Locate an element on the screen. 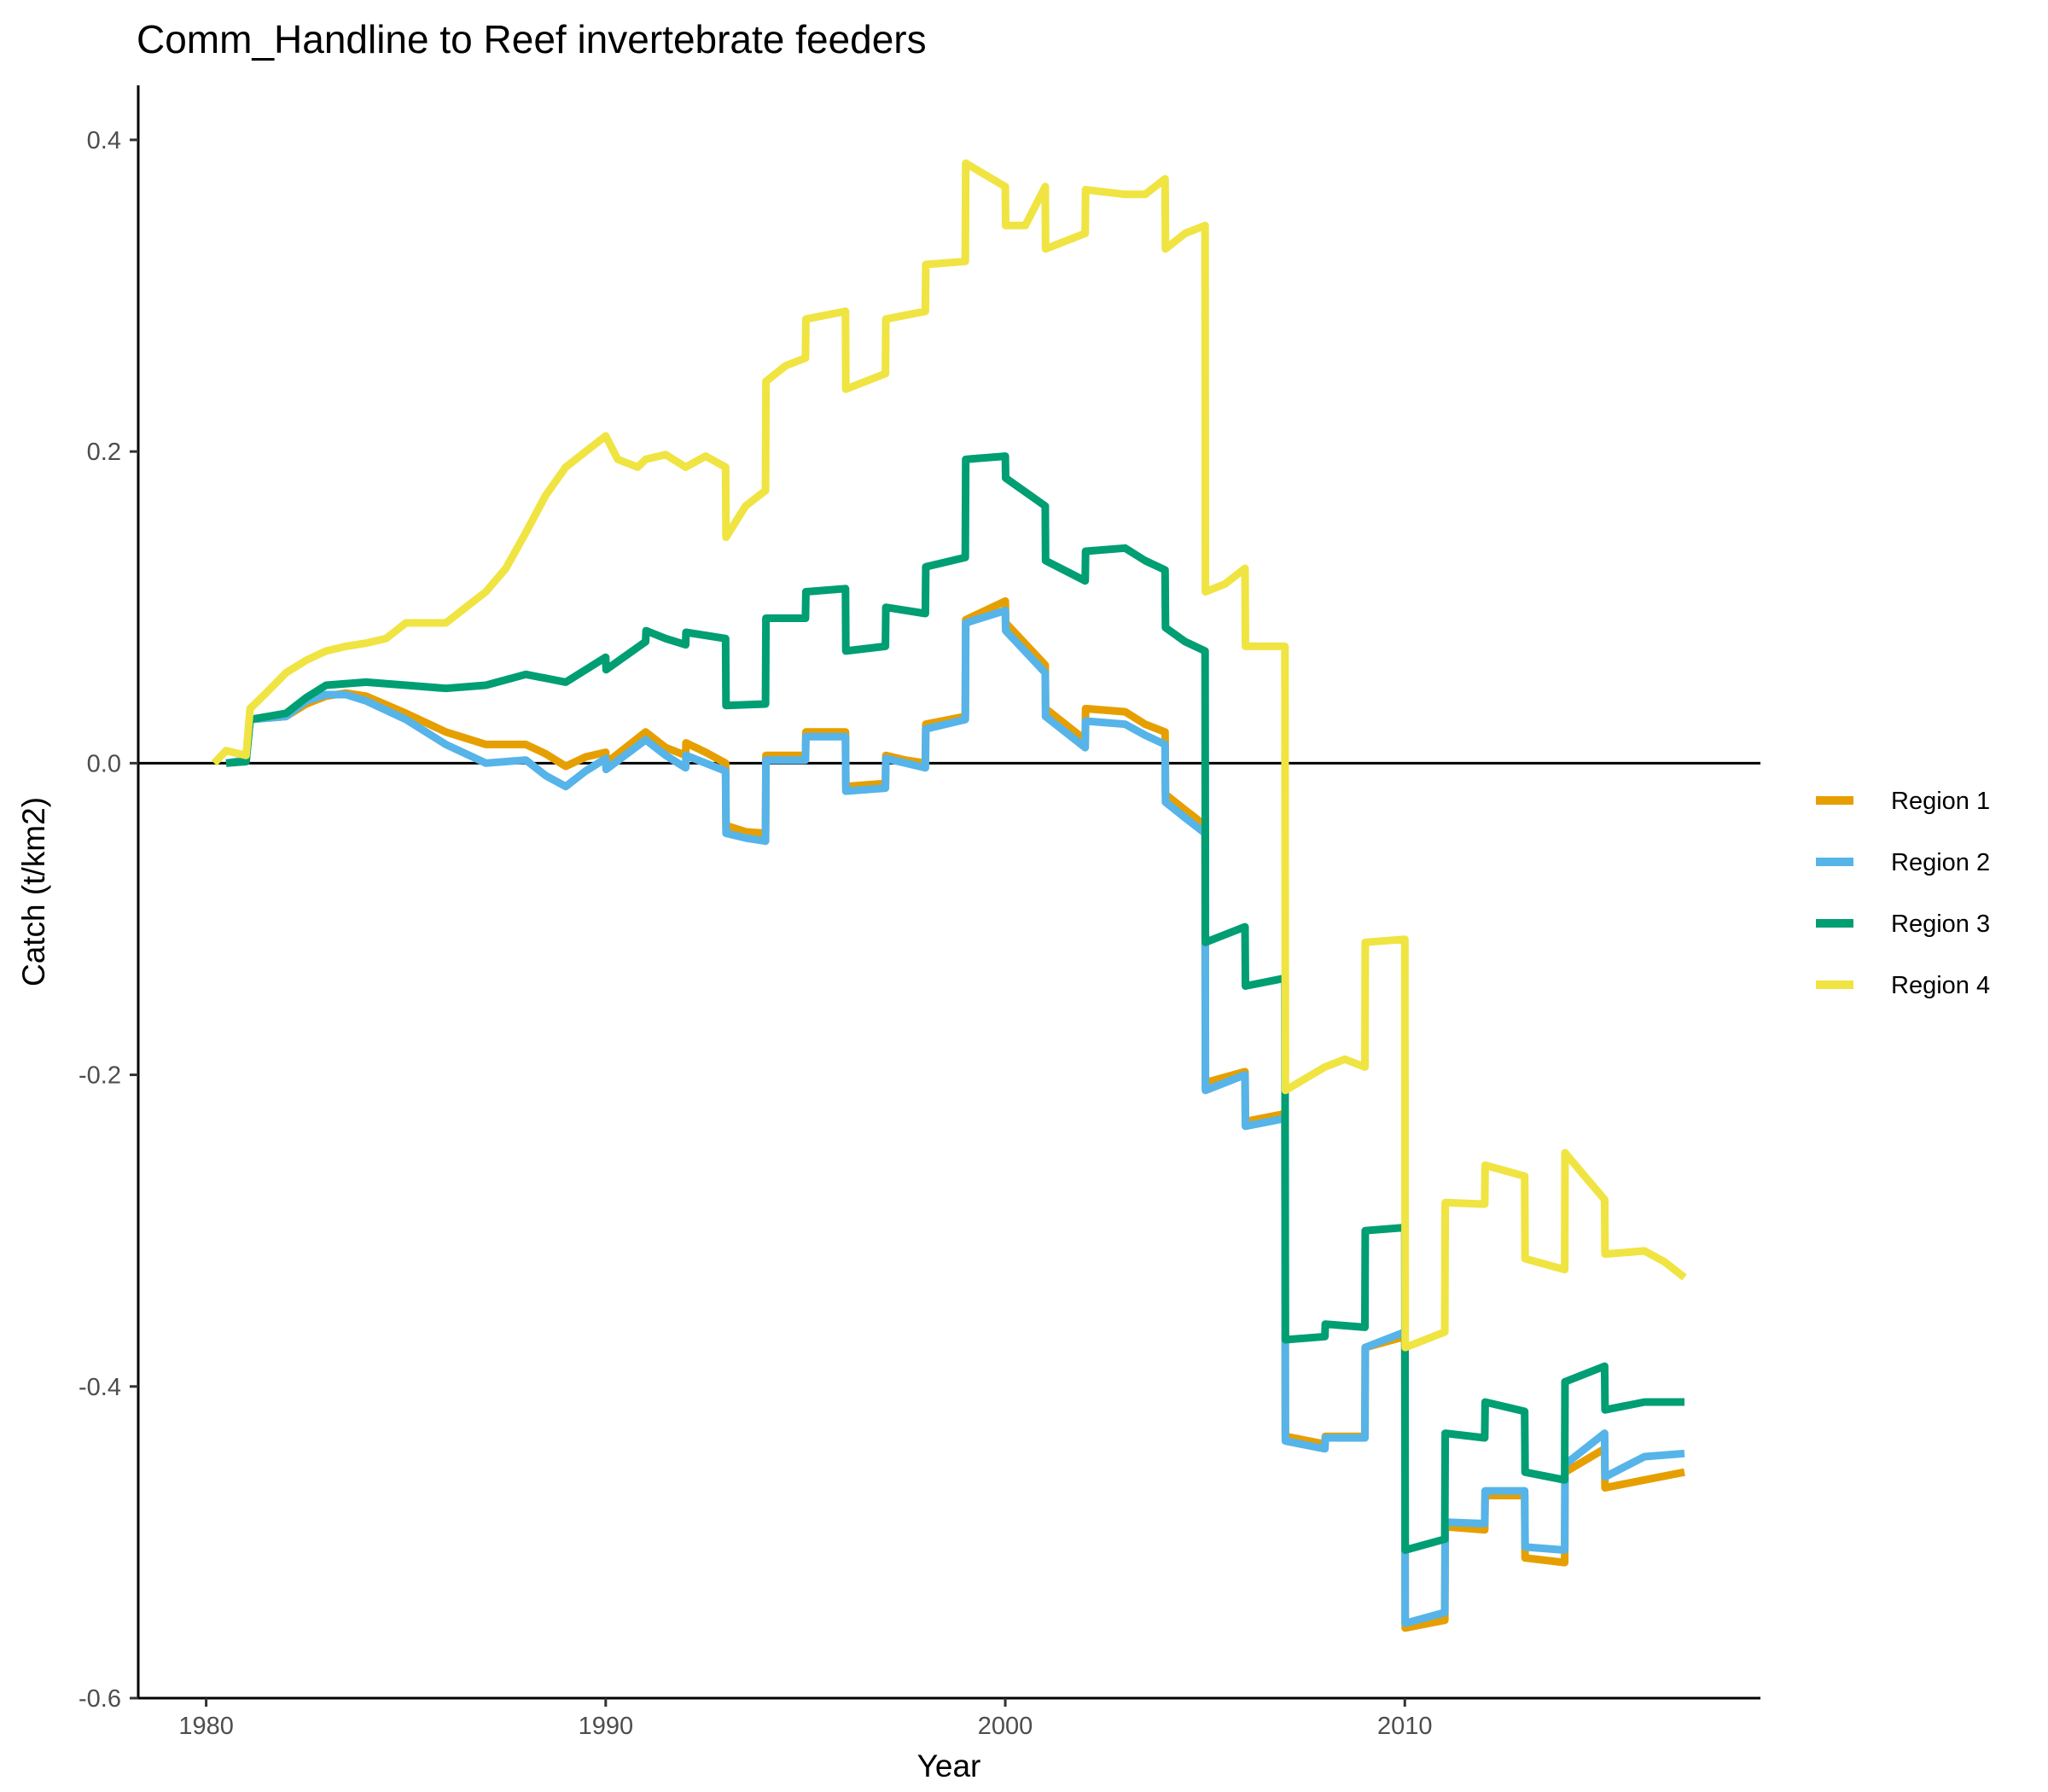 The image size is (2048, 1792). x-tick-label: 1990 is located at coordinates (606, 1726).